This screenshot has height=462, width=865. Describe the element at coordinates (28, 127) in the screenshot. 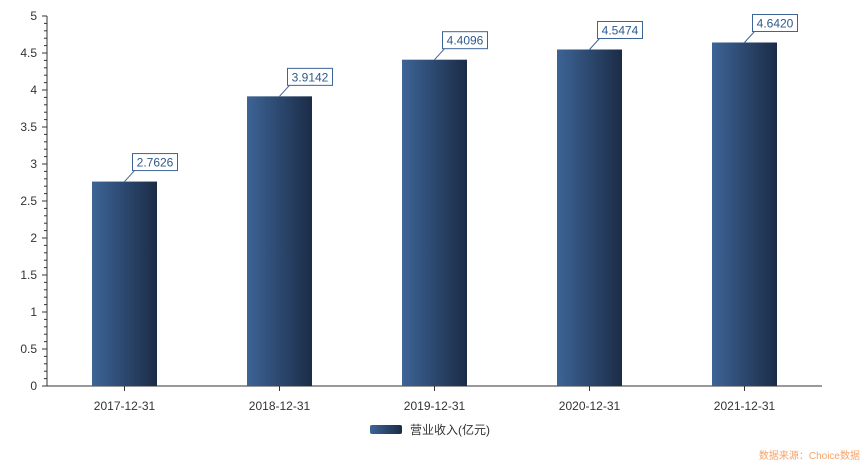

I see `y-tick-label: 3.5` at that location.